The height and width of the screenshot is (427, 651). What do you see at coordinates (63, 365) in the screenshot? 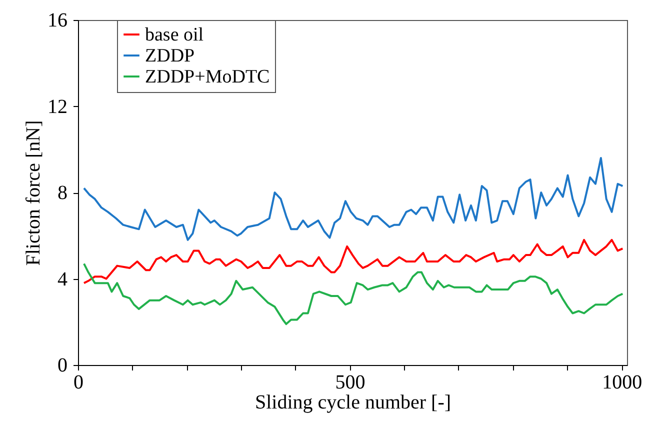
I see `y-tick-label: 0` at bounding box center [63, 365].